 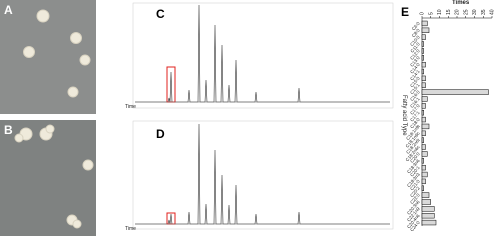 I want to click on x-tick-label: 40, so click(x=493, y=12).